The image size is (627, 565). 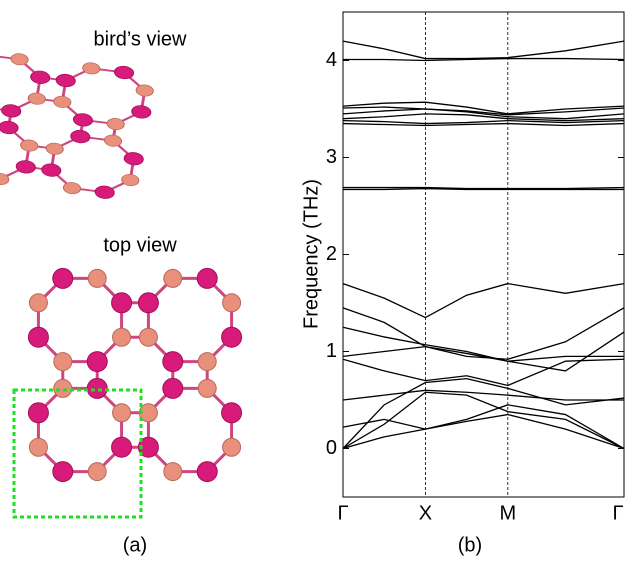 I want to click on y-tick-label: 1, so click(x=331, y=351).